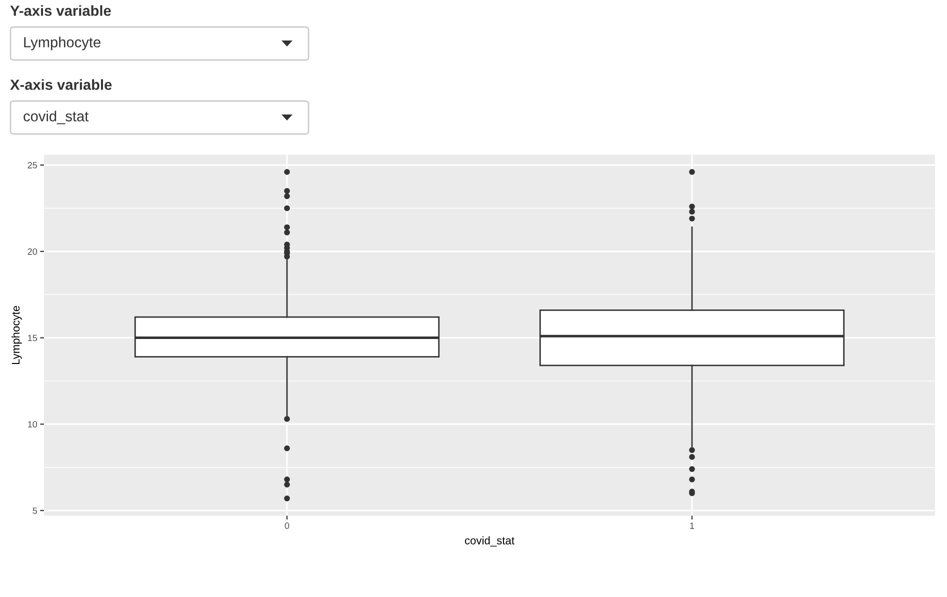 This screenshot has height=597, width=947. What do you see at coordinates (33, 251) in the screenshot?
I see `y-tick-label: 20` at bounding box center [33, 251].